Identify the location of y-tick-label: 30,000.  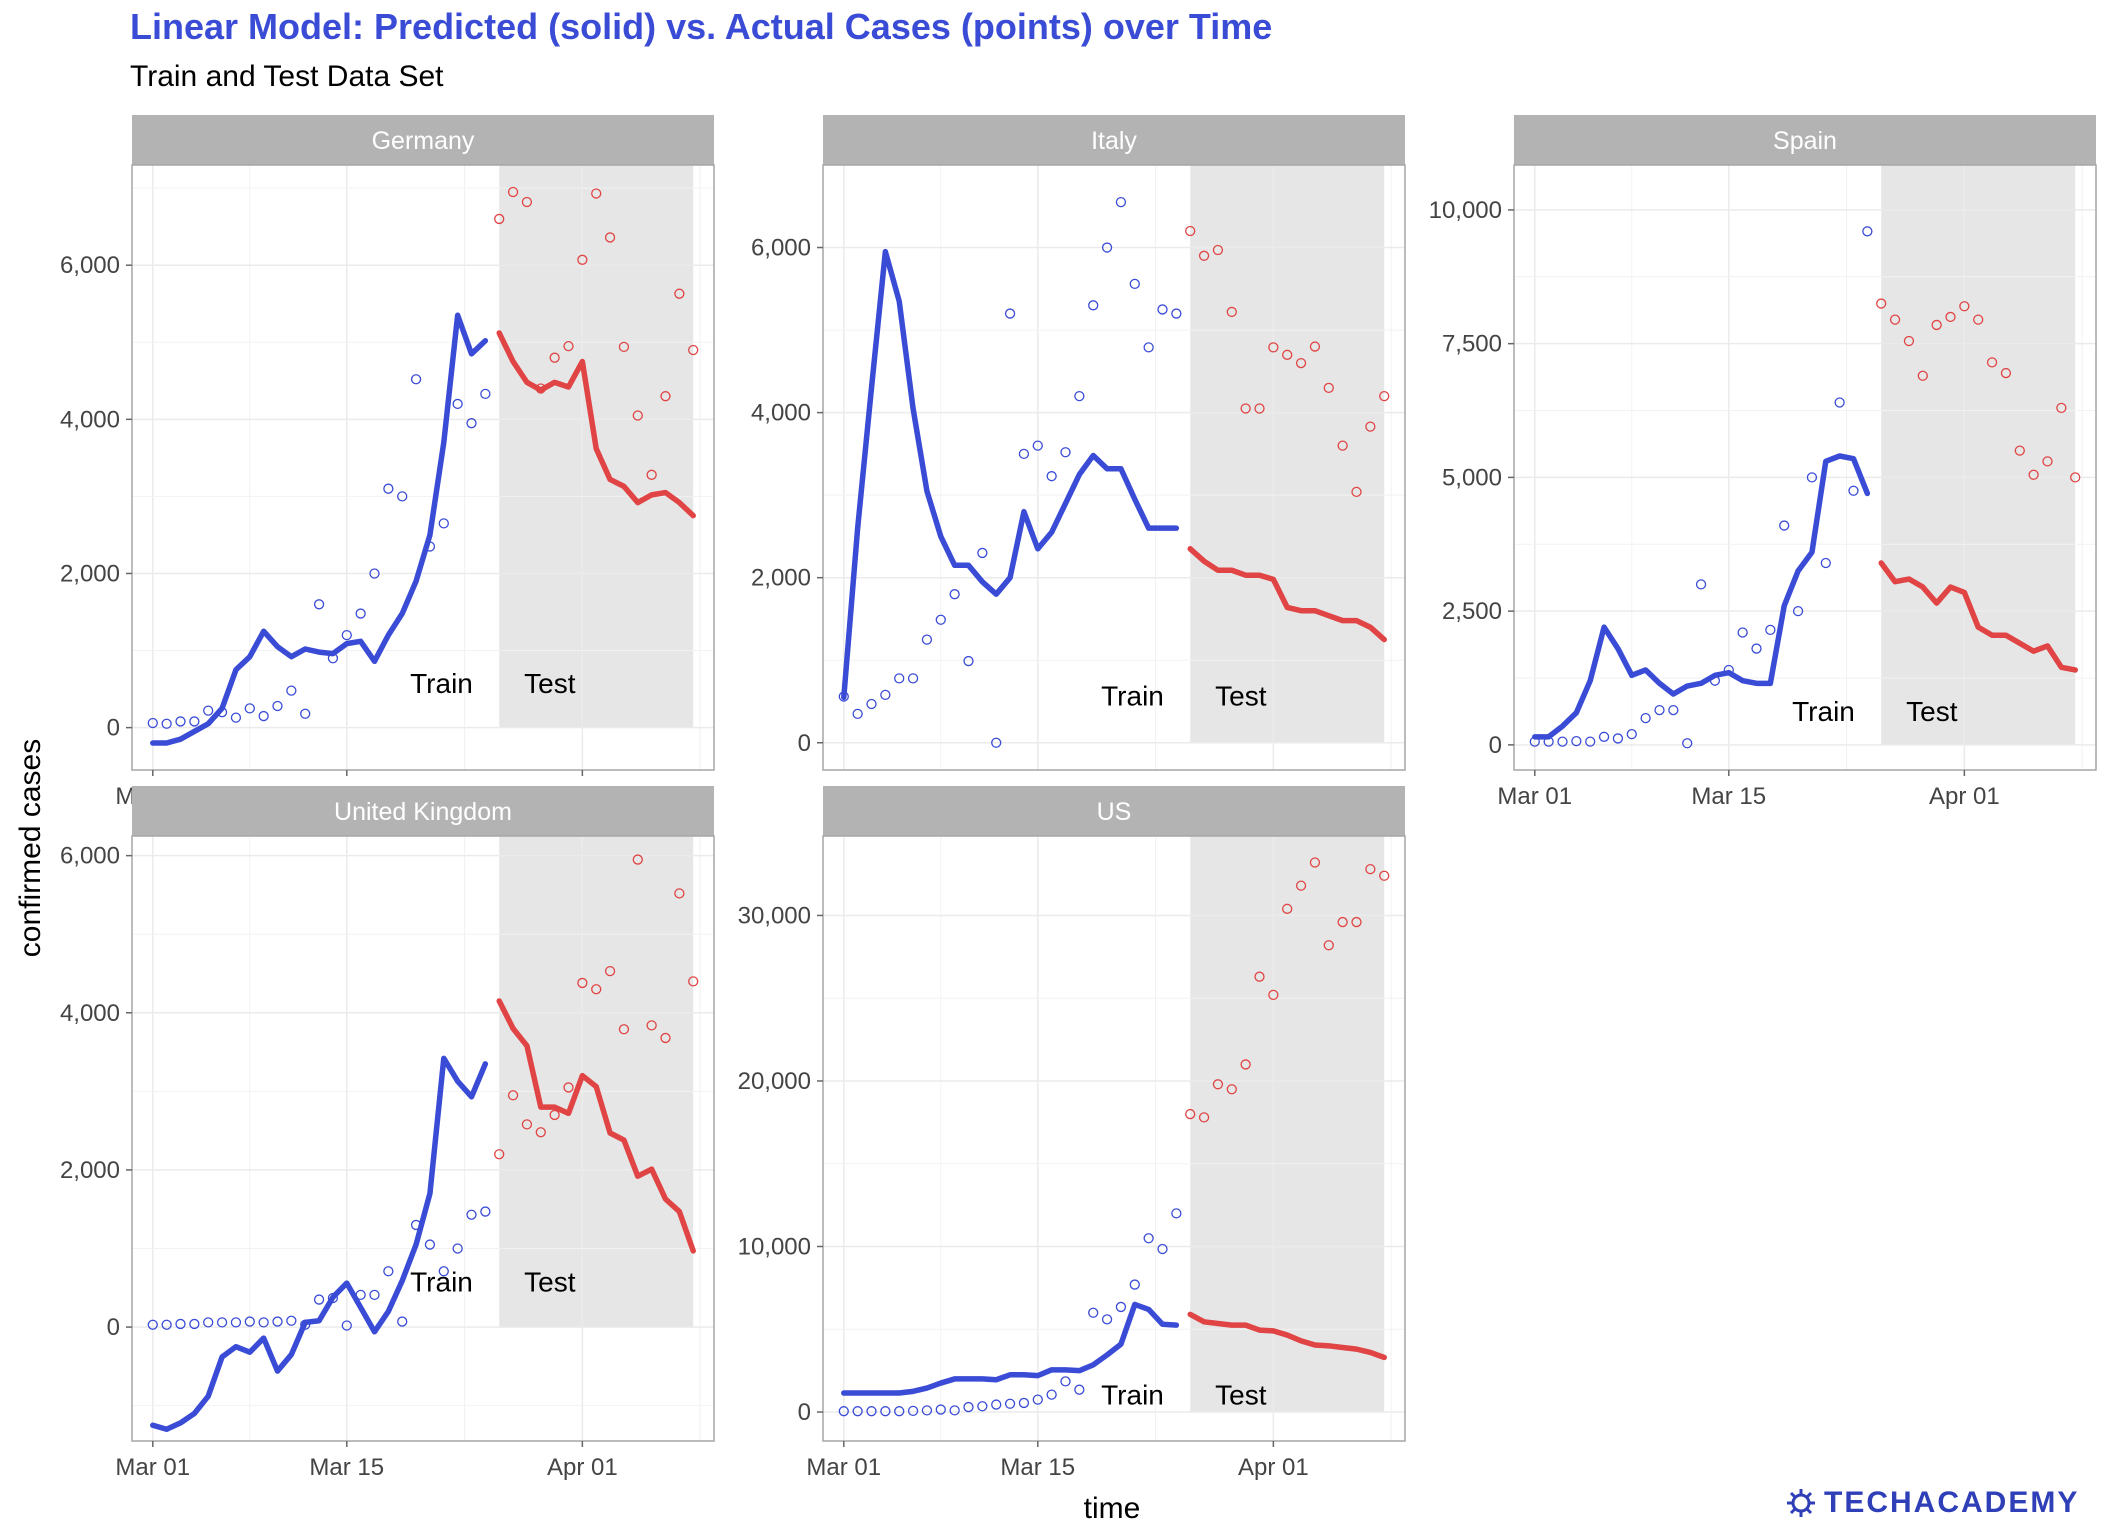
(774, 915).